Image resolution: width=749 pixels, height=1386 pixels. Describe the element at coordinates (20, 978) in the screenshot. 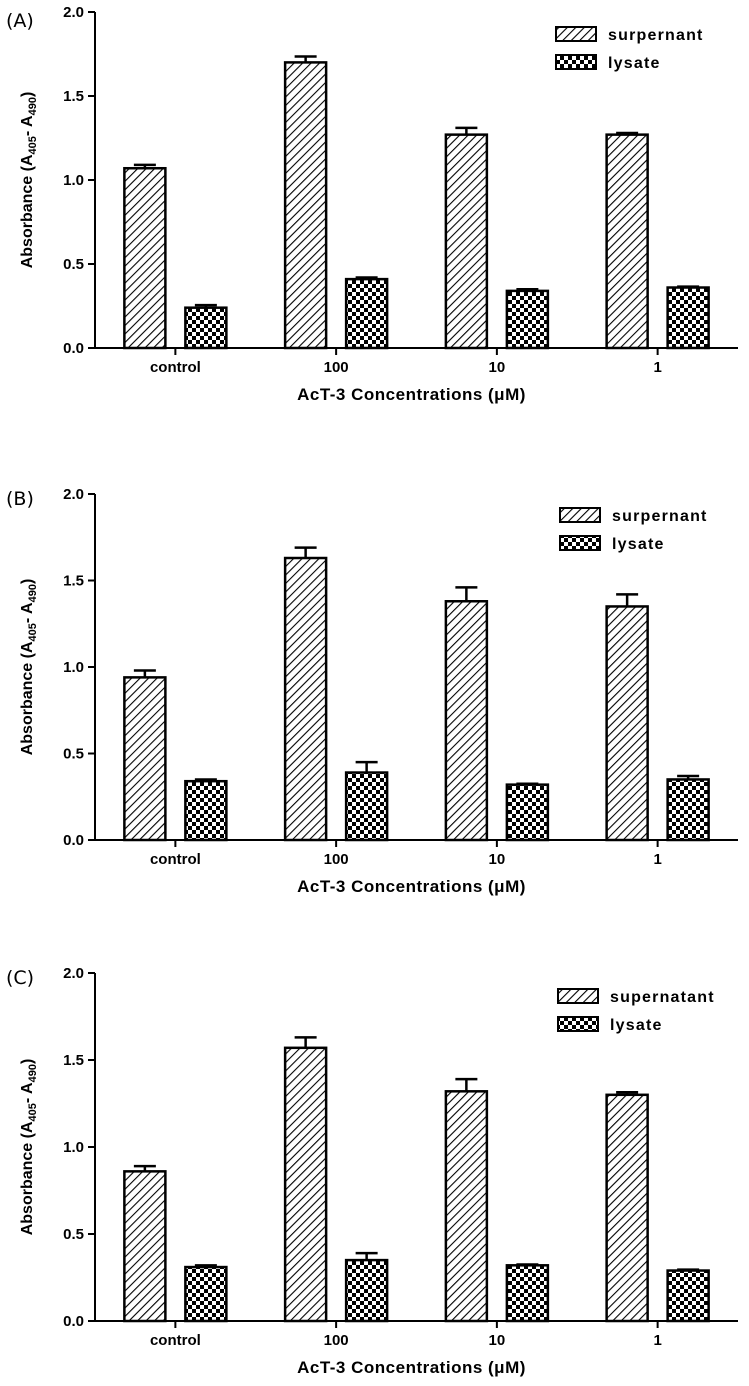

I see `panel-label-c: (C)` at that location.